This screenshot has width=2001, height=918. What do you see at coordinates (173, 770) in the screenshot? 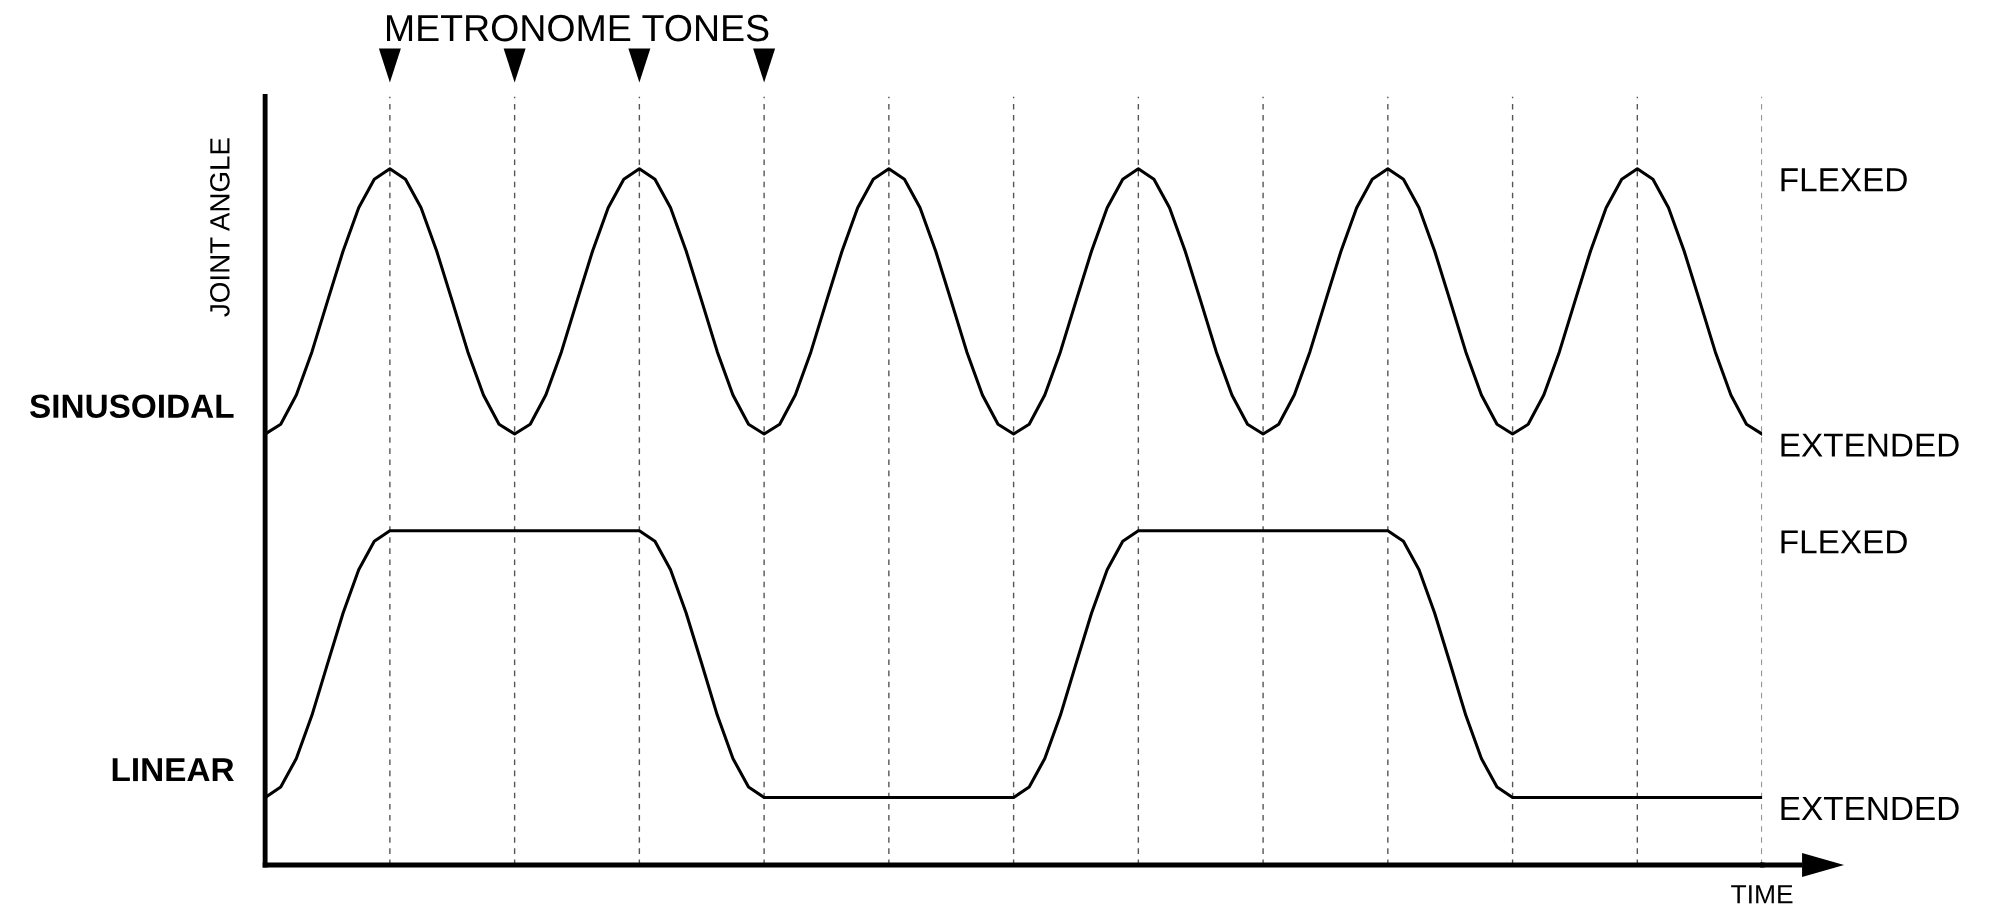
I see `series-label: LINEAR` at bounding box center [173, 770].